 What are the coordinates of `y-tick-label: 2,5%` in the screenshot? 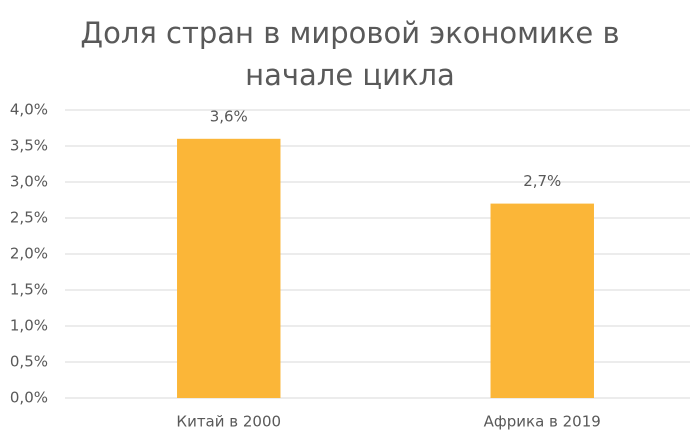 It's located at (29, 218).